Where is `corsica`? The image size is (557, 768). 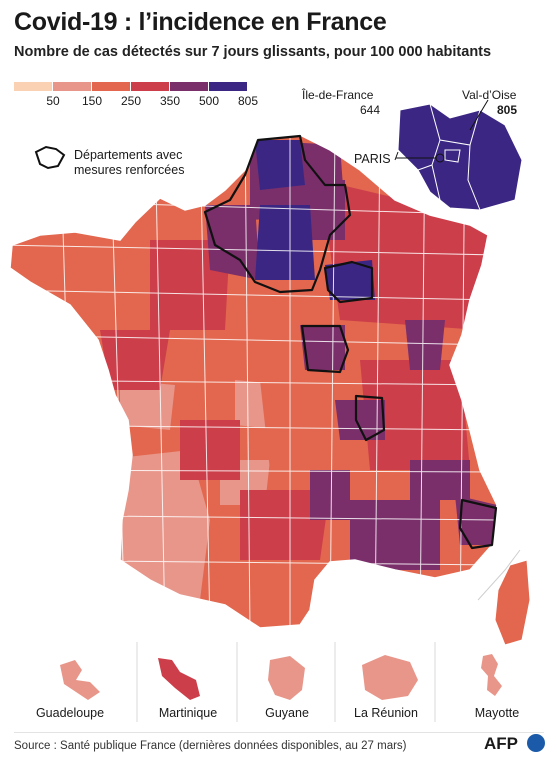 corsica is located at coordinates (512, 602).